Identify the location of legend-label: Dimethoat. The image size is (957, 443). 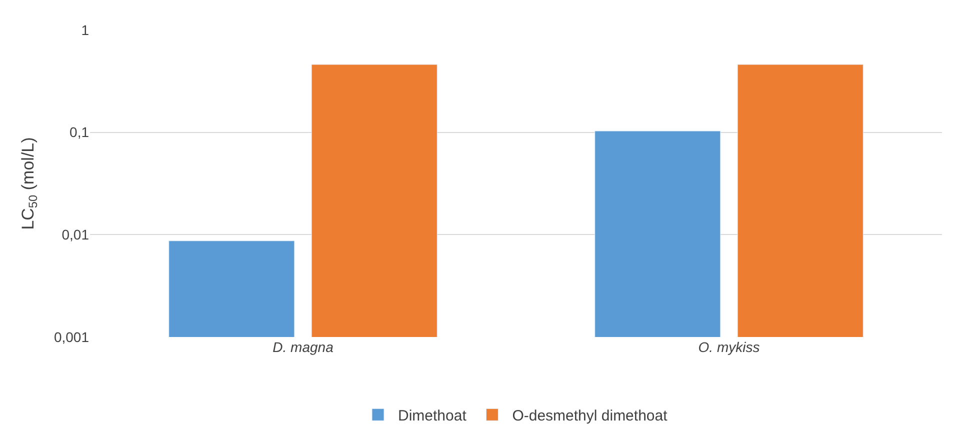
(433, 416).